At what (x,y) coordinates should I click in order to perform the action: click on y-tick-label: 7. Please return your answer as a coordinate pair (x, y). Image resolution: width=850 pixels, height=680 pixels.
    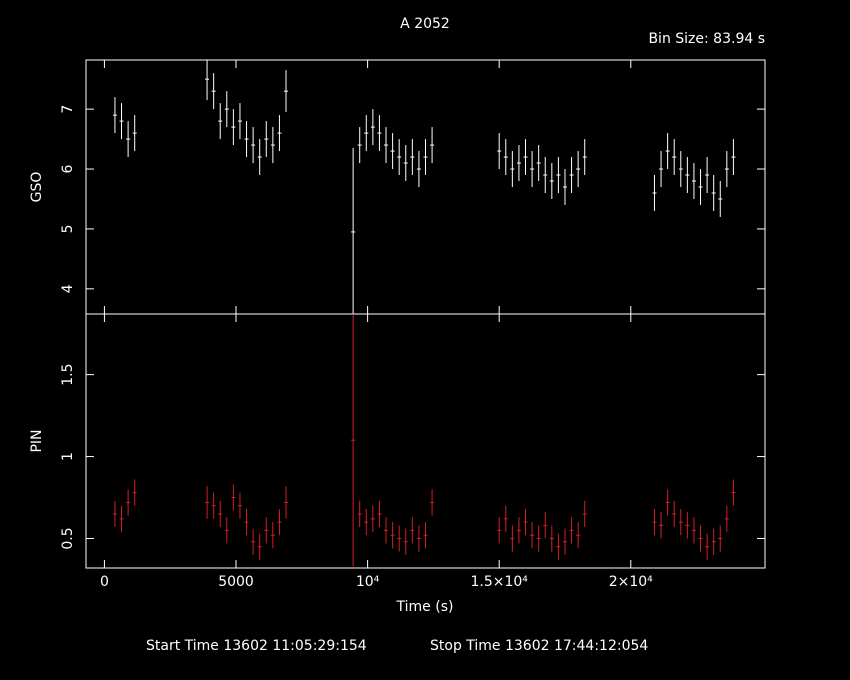
    Looking at the image, I should click on (68, 109).